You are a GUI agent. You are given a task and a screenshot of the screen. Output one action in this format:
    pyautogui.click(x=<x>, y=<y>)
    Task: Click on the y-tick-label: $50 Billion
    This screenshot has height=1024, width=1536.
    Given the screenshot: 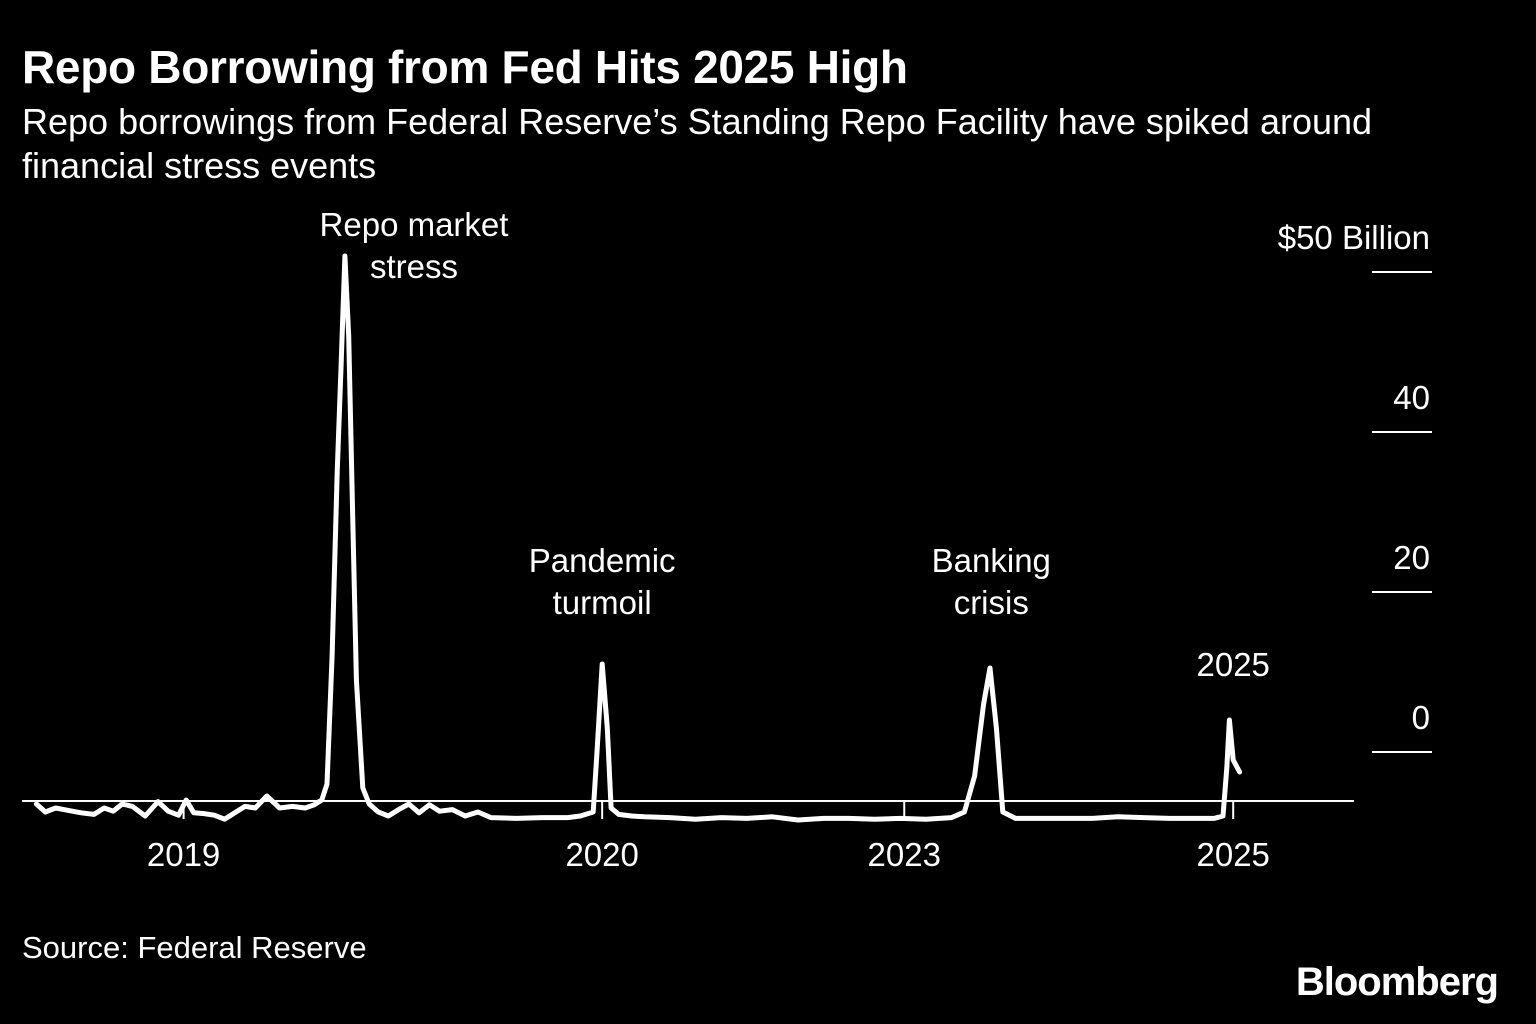 What is the action you would take?
    pyautogui.click(x=1354, y=237)
    